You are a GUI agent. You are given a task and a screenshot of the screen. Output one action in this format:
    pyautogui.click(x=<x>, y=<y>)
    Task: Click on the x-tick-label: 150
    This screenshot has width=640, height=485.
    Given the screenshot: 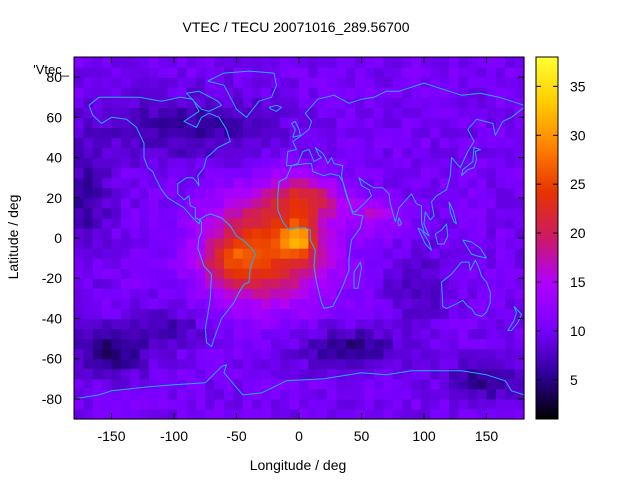 What is the action you would take?
    pyautogui.click(x=487, y=436)
    